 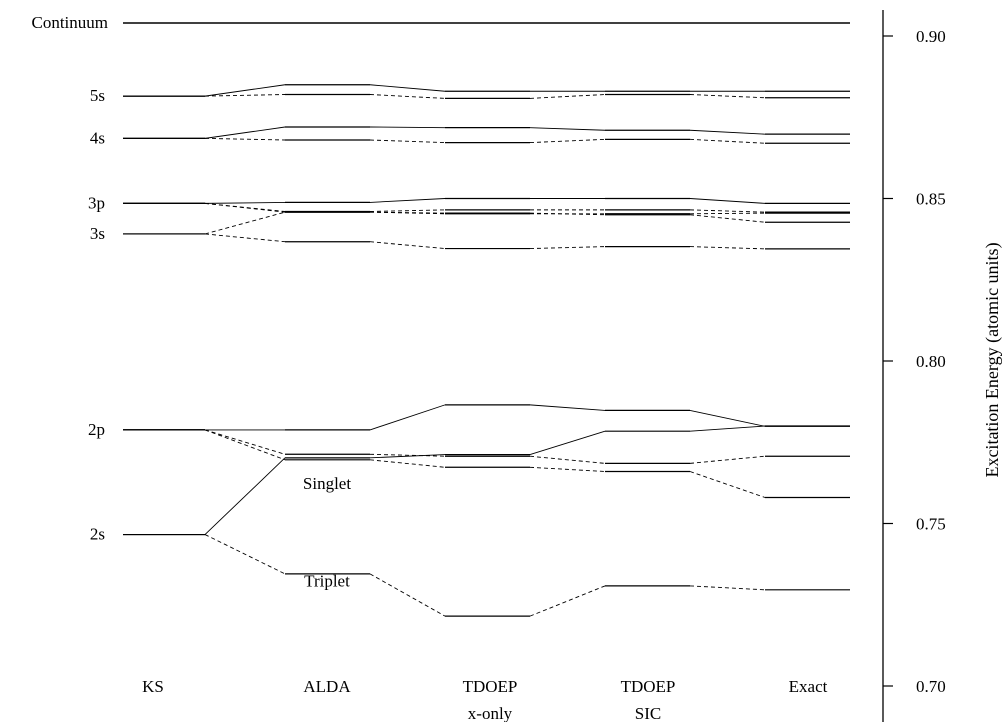 What do you see at coordinates (490, 713) in the screenshot?
I see `column-sublabel-TDOEPx: x-only` at bounding box center [490, 713].